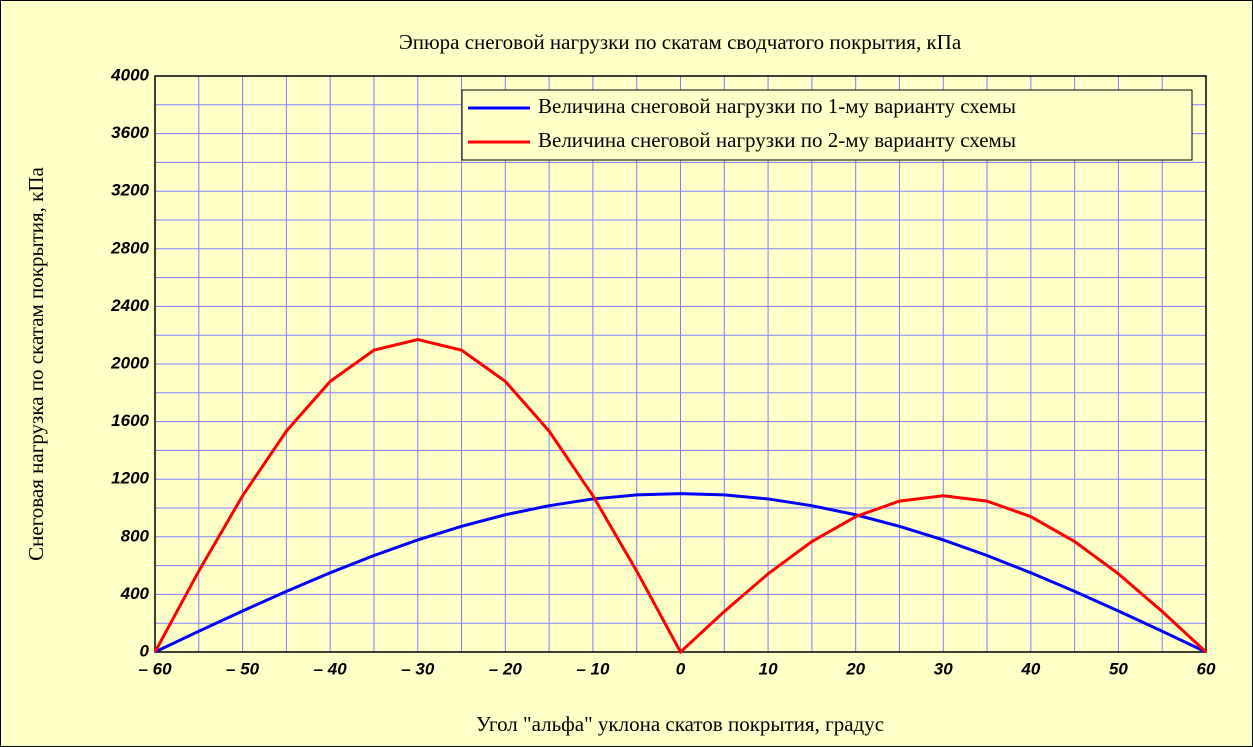 The width and height of the screenshot is (1253, 747). Describe the element at coordinates (155, 668) in the screenshot. I see `x-tick-label: – 60` at that location.